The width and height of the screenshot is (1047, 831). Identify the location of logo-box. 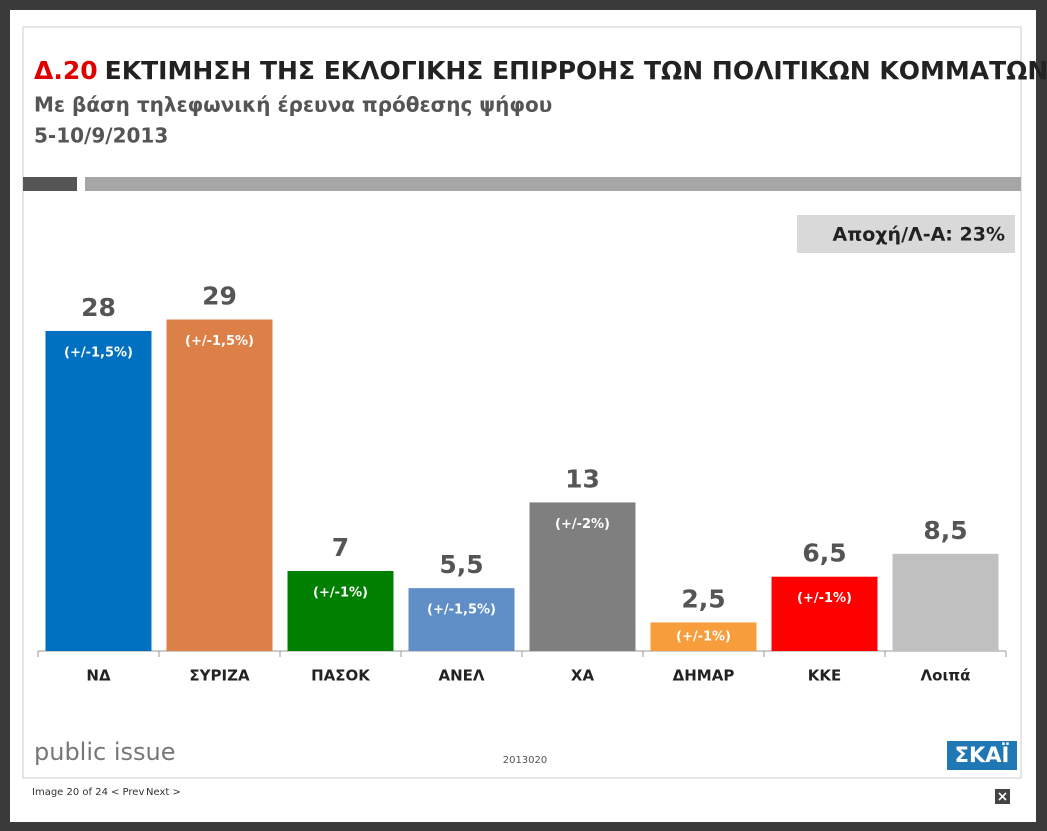
(982, 755).